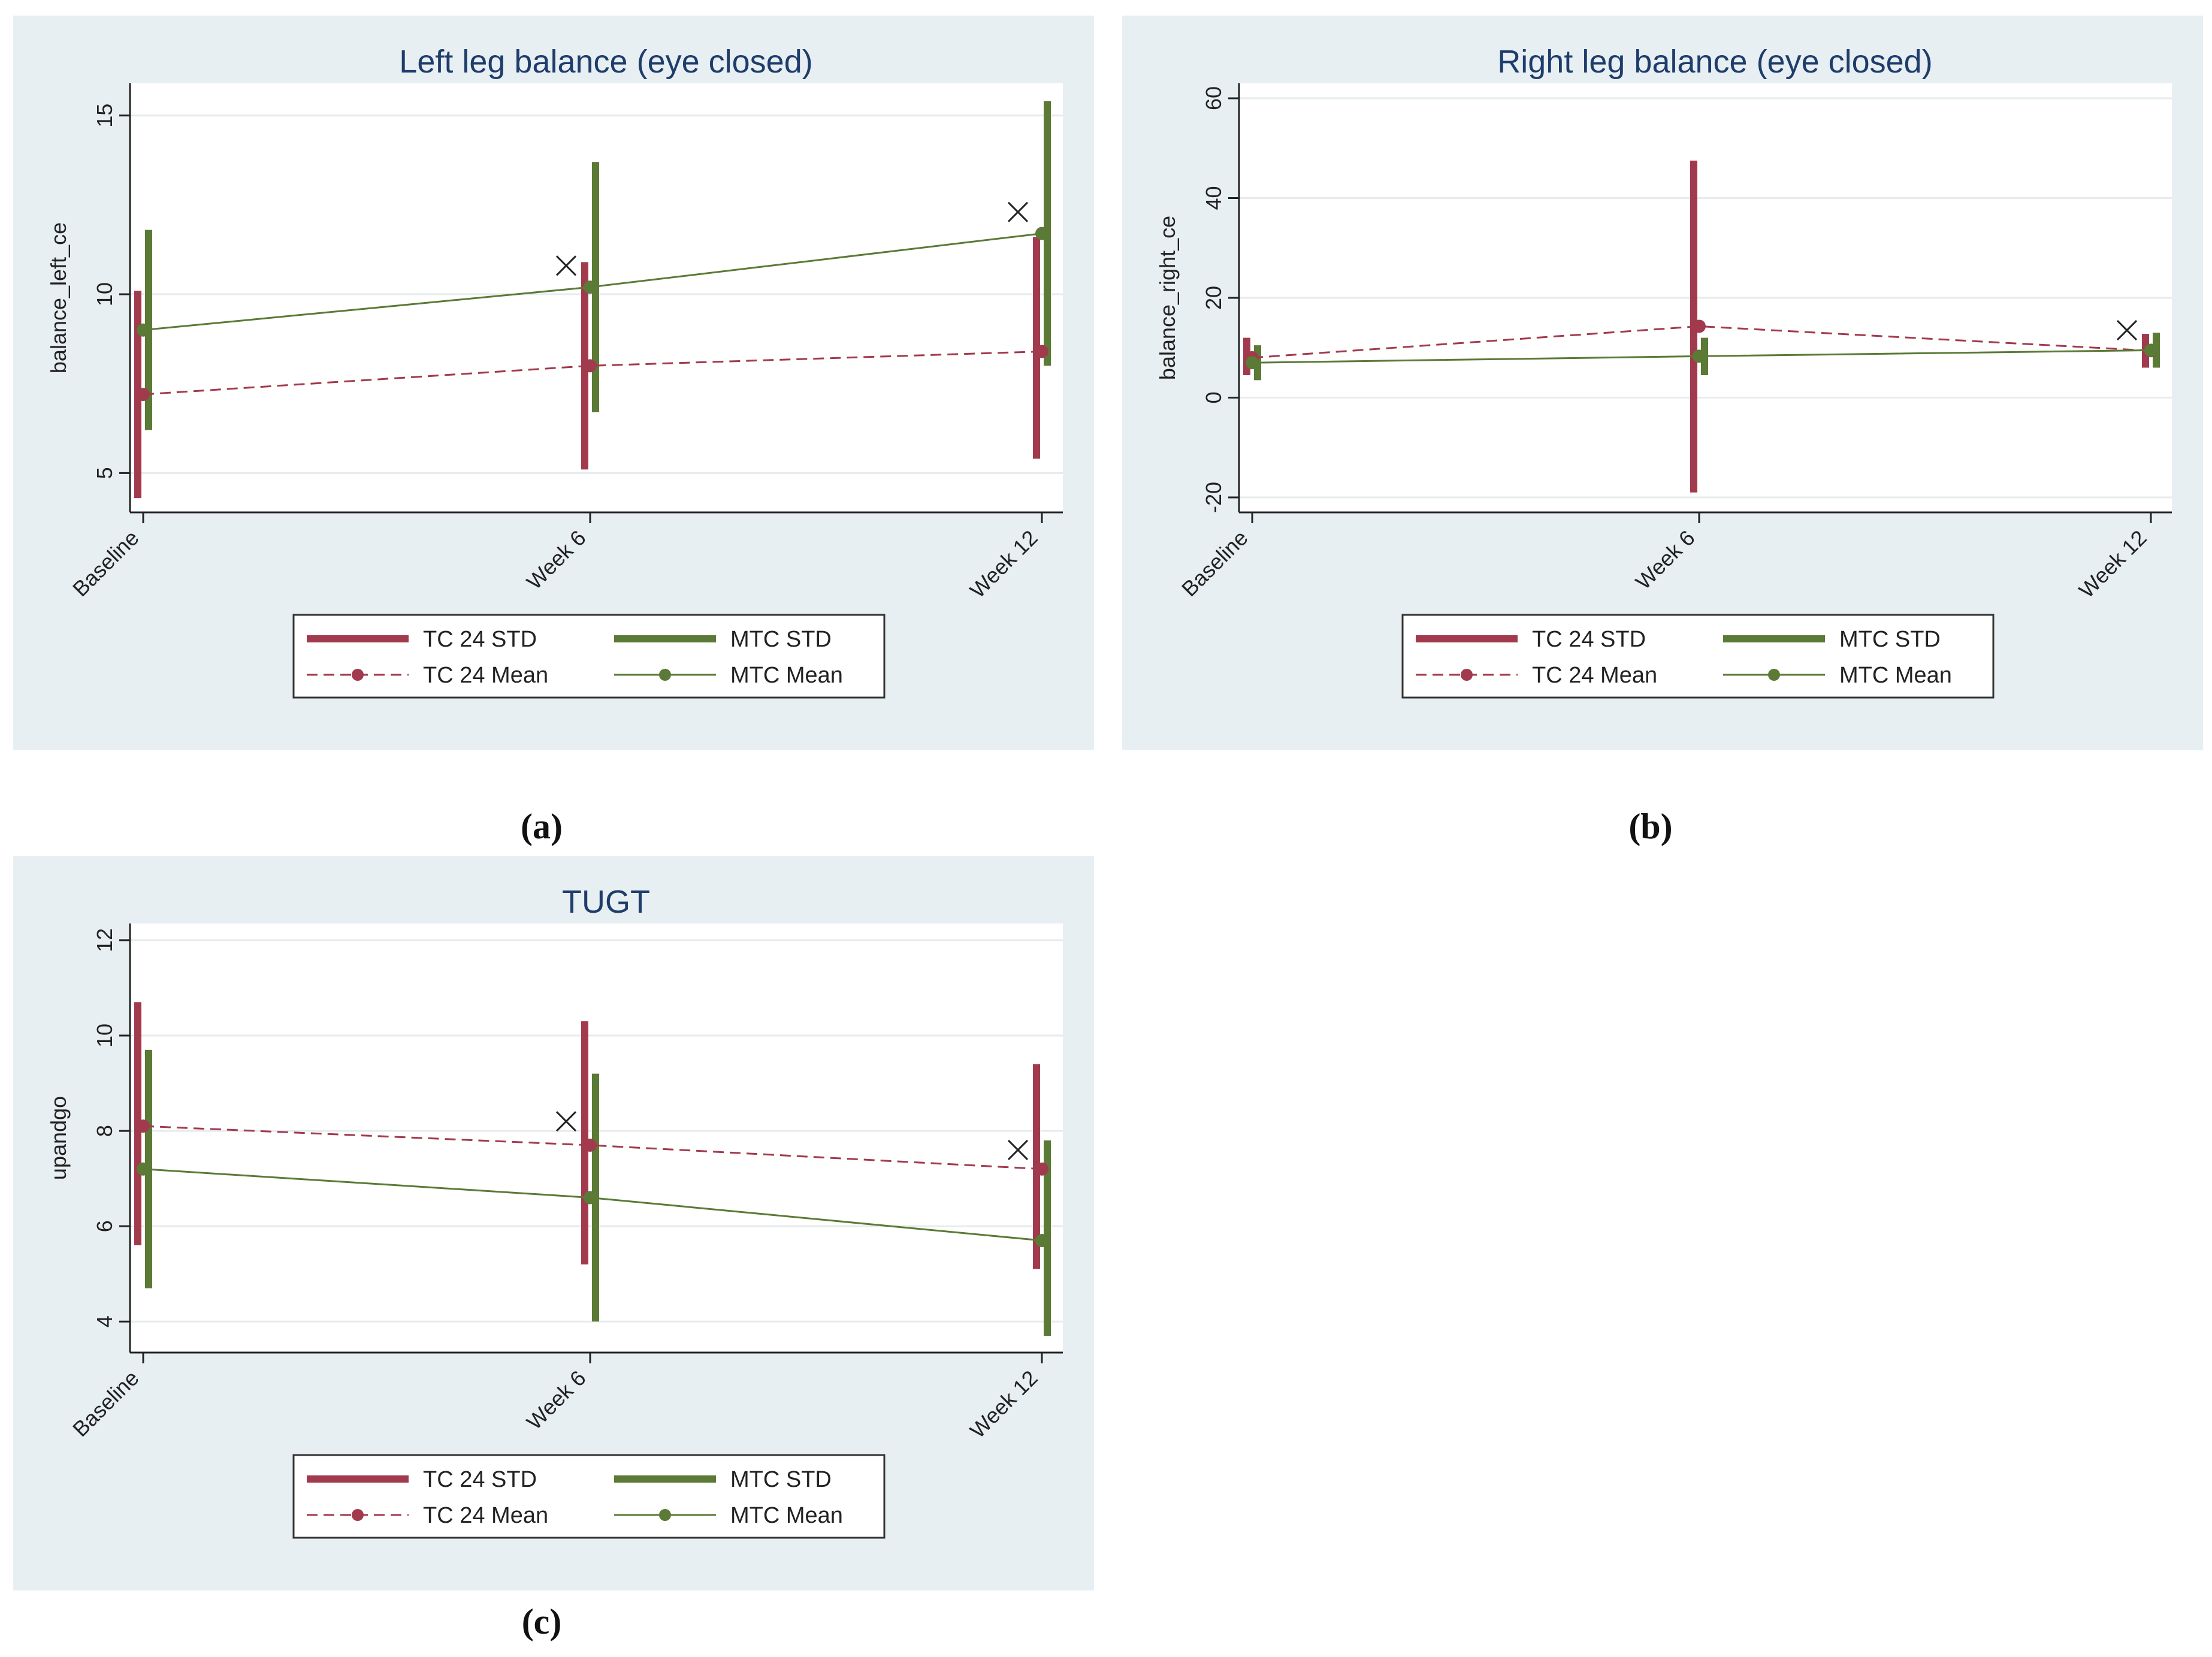  Describe the element at coordinates (58, 1138) in the screenshot. I see `y-axis-label: upandgo` at that location.